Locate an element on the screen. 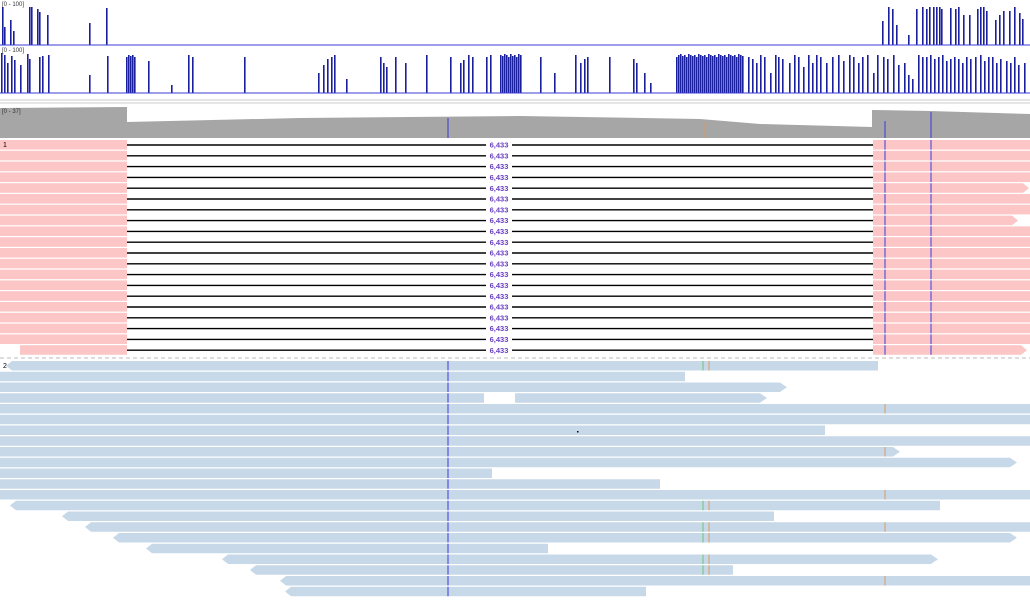 The height and width of the screenshot is (601, 1030). signal-track-2: [0 - 100] is located at coordinates (515, 71).